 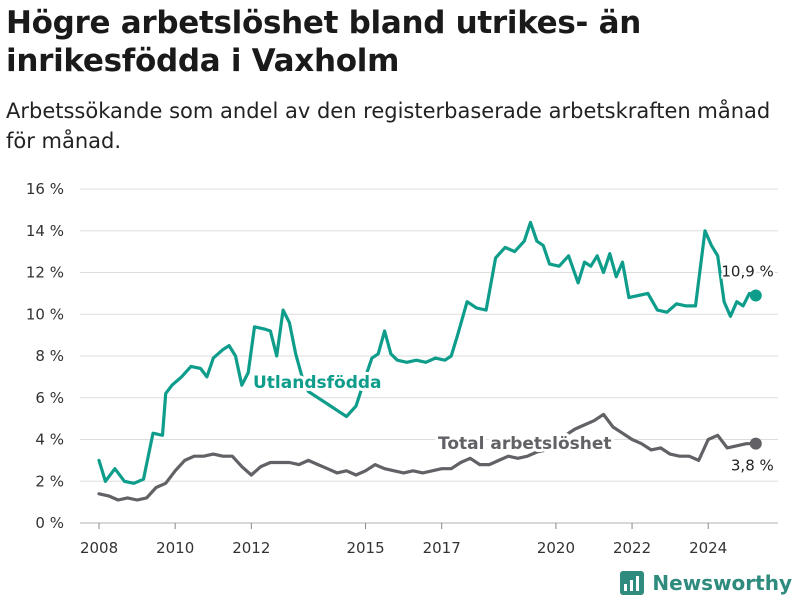 What do you see at coordinates (175, 548) in the screenshot?
I see `x-tick-label: 2010` at bounding box center [175, 548].